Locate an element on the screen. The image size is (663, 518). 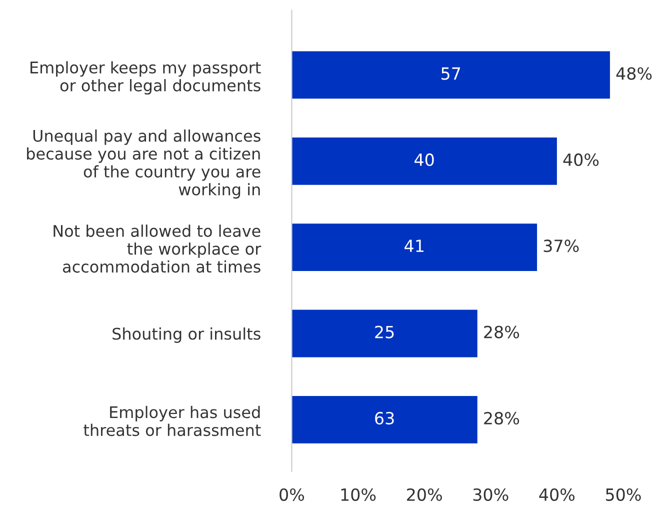
y-tick-label: Not been allowed to leave the workplace or accommodation at times is located at coordinates (158, 248).